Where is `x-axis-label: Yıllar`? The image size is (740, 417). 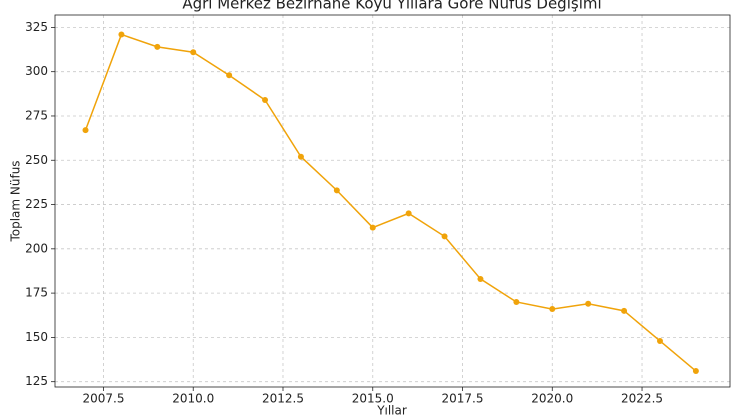
x-axis-label: Yıllar is located at coordinates (391, 410).